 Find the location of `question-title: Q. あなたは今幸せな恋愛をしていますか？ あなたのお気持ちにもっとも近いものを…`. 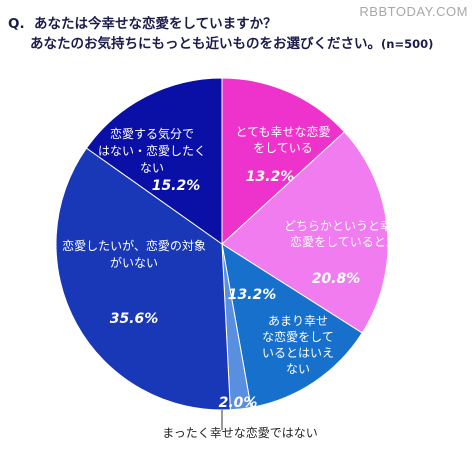

question-title: Q. あなたは今幸せな恋愛をしていますか？ あなたのお気持ちにもっとも近いものを… is located at coordinates (220, 34).